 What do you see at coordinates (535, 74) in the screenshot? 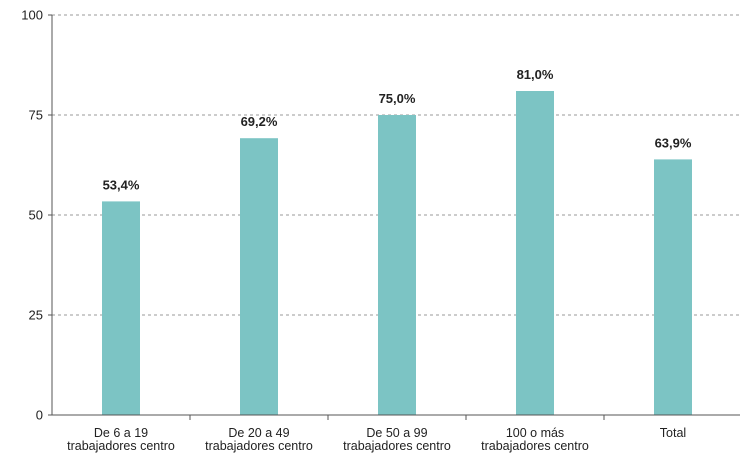
I see `data-label-3: 81,0%` at bounding box center [535, 74].